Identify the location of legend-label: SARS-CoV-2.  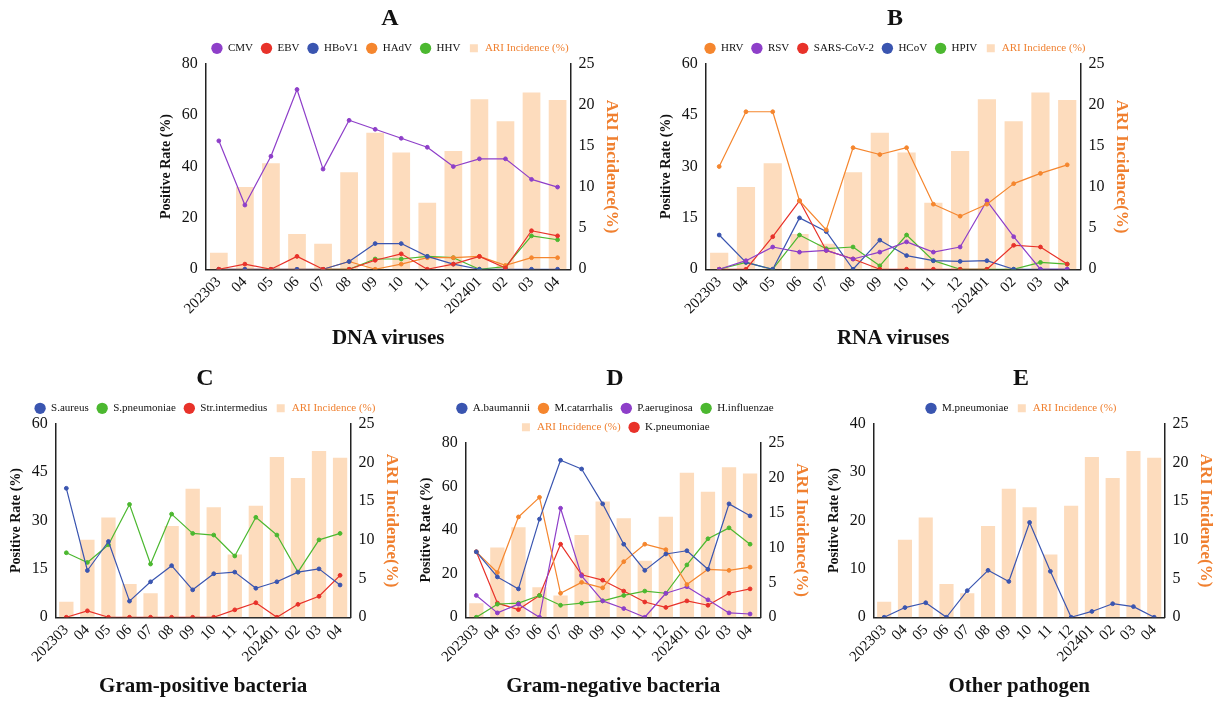
(843, 47).